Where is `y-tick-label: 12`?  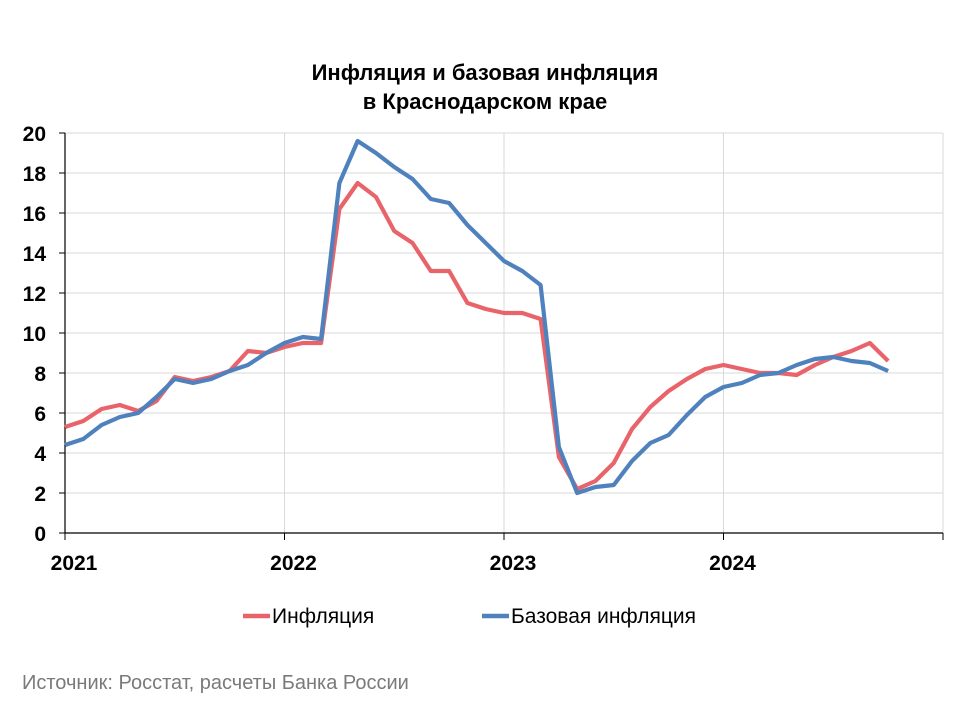 y-tick-label: 12 is located at coordinates (34, 294).